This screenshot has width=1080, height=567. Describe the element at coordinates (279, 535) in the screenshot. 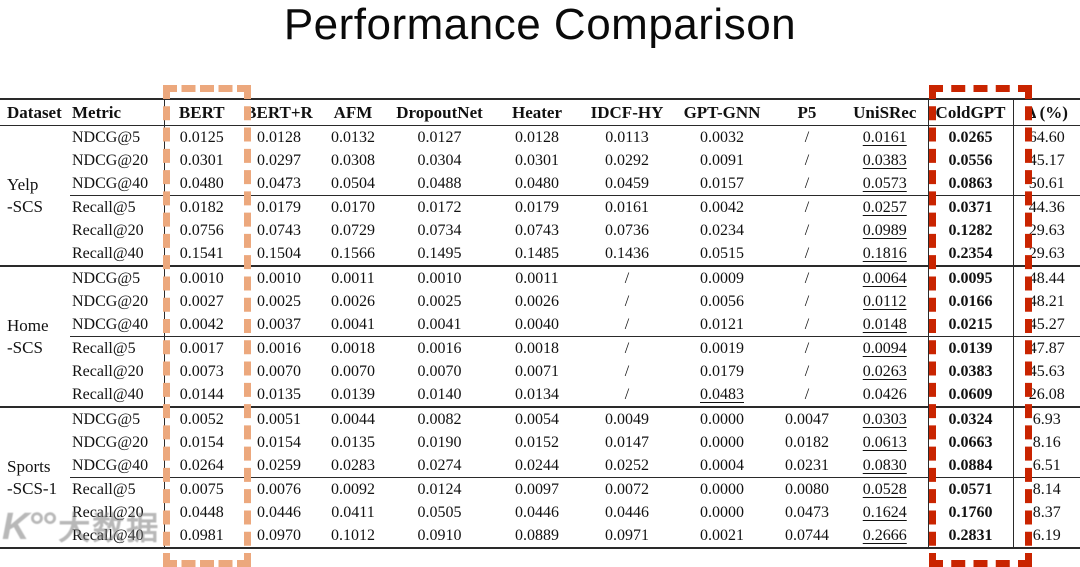

I see `table-cell: 0.0970` at that location.